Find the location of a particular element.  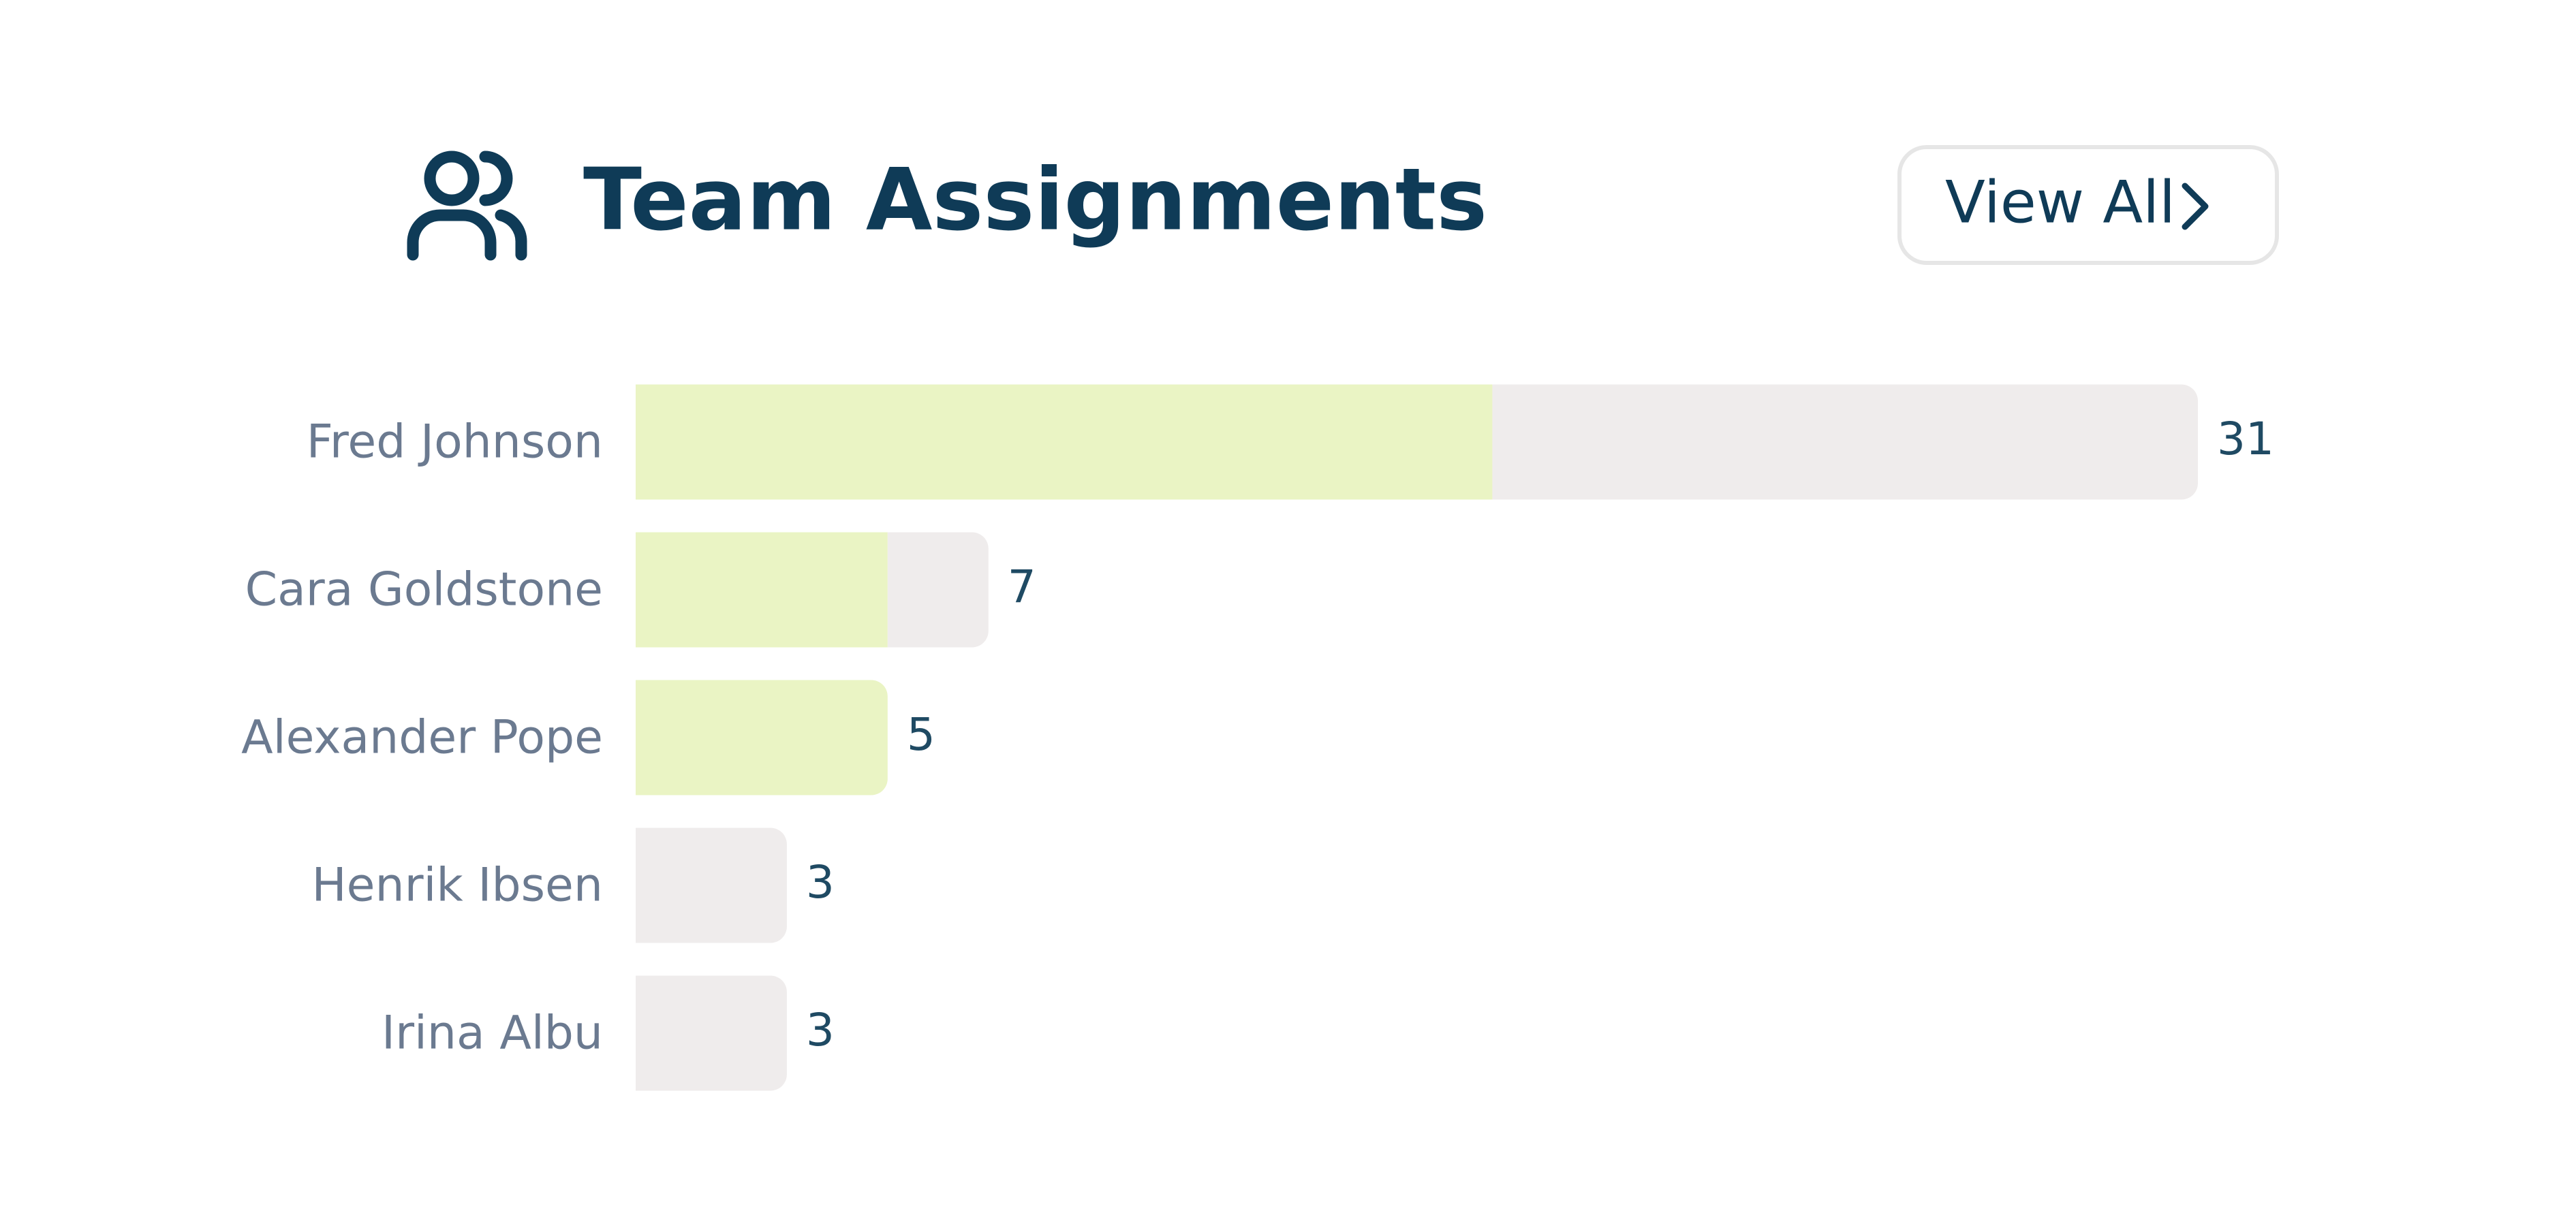

row-label: Irina Albu is located at coordinates (492, 1033).